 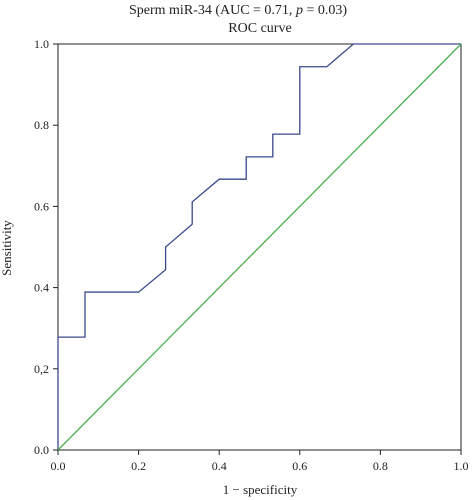 I want to click on x-tick-label: 0.6, so click(x=299, y=466).